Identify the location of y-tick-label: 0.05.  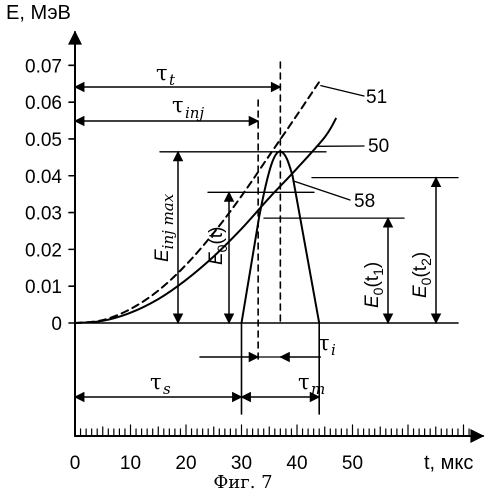
(43, 140).